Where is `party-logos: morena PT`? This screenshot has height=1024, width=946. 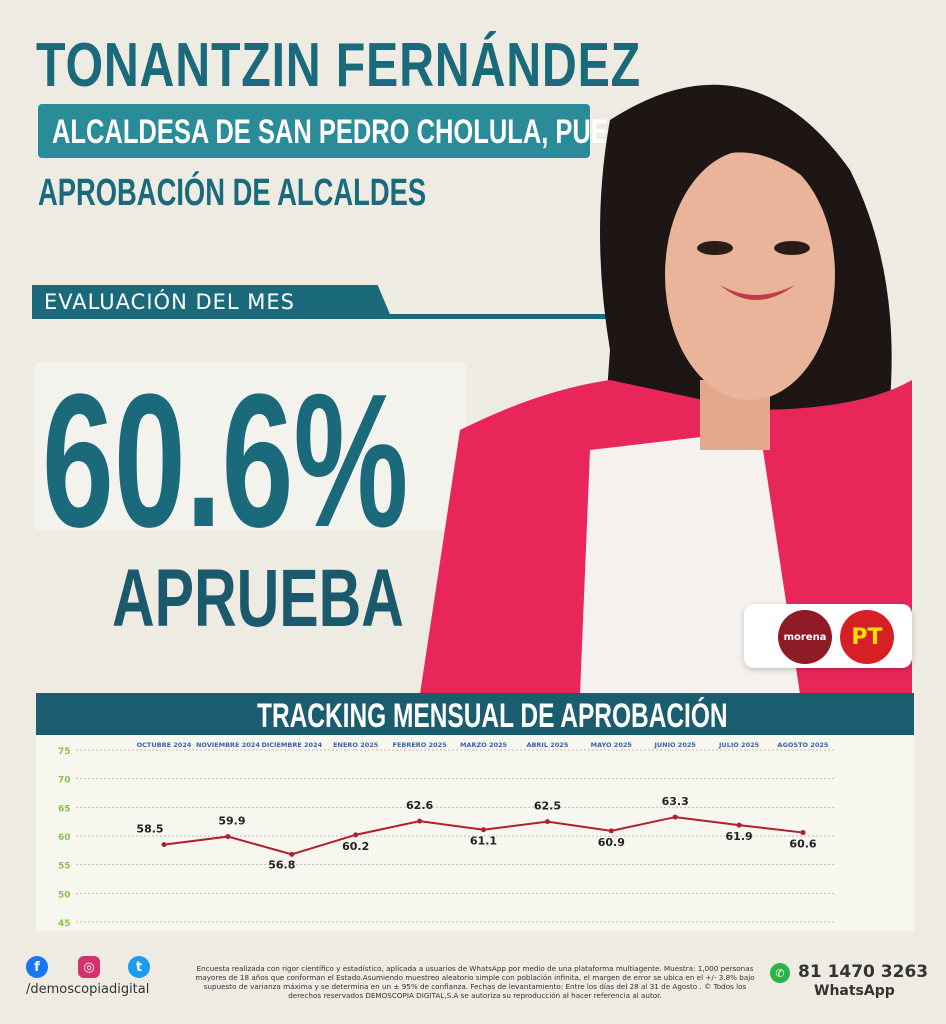 party-logos: morena PT is located at coordinates (828, 636).